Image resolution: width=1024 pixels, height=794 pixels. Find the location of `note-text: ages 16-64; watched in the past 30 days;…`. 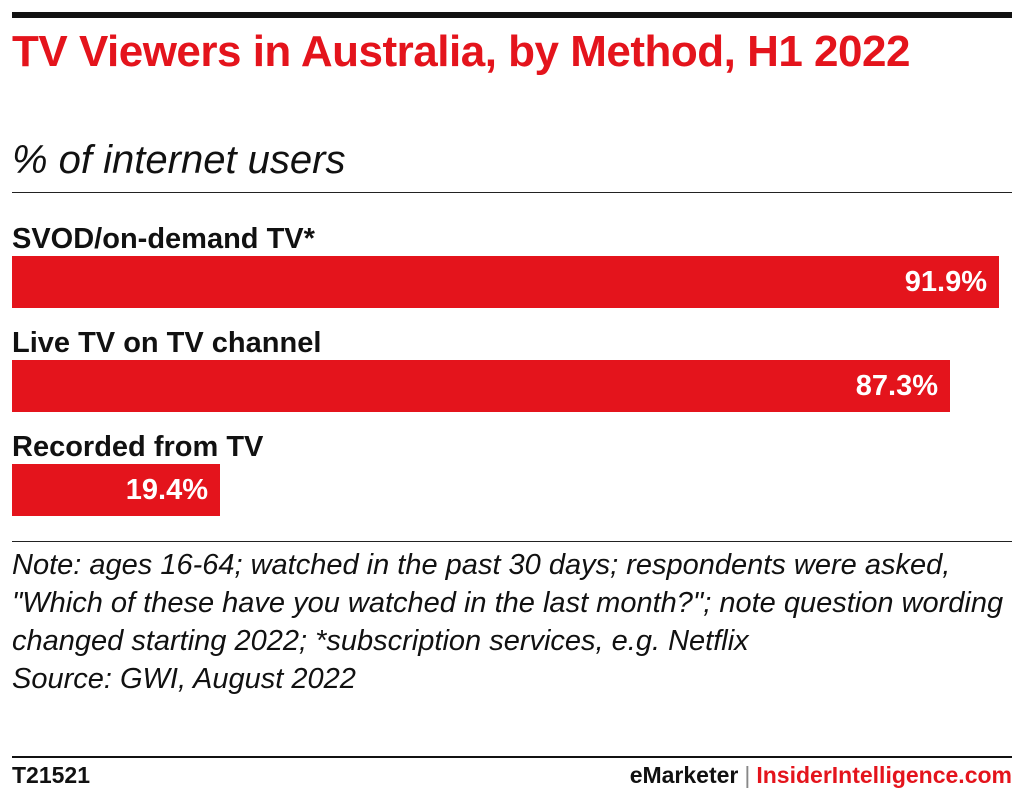

note-text: ages 16-64; watched in the past 30 days;… is located at coordinates (508, 603).